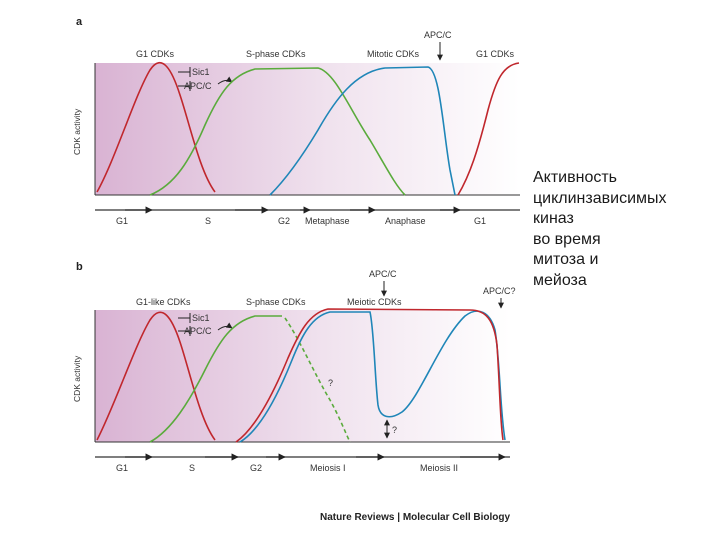 The width and height of the screenshot is (720, 540). What do you see at coordinates (79, 22) in the screenshot?
I see `panel-a-tag: a` at bounding box center [79, 22].